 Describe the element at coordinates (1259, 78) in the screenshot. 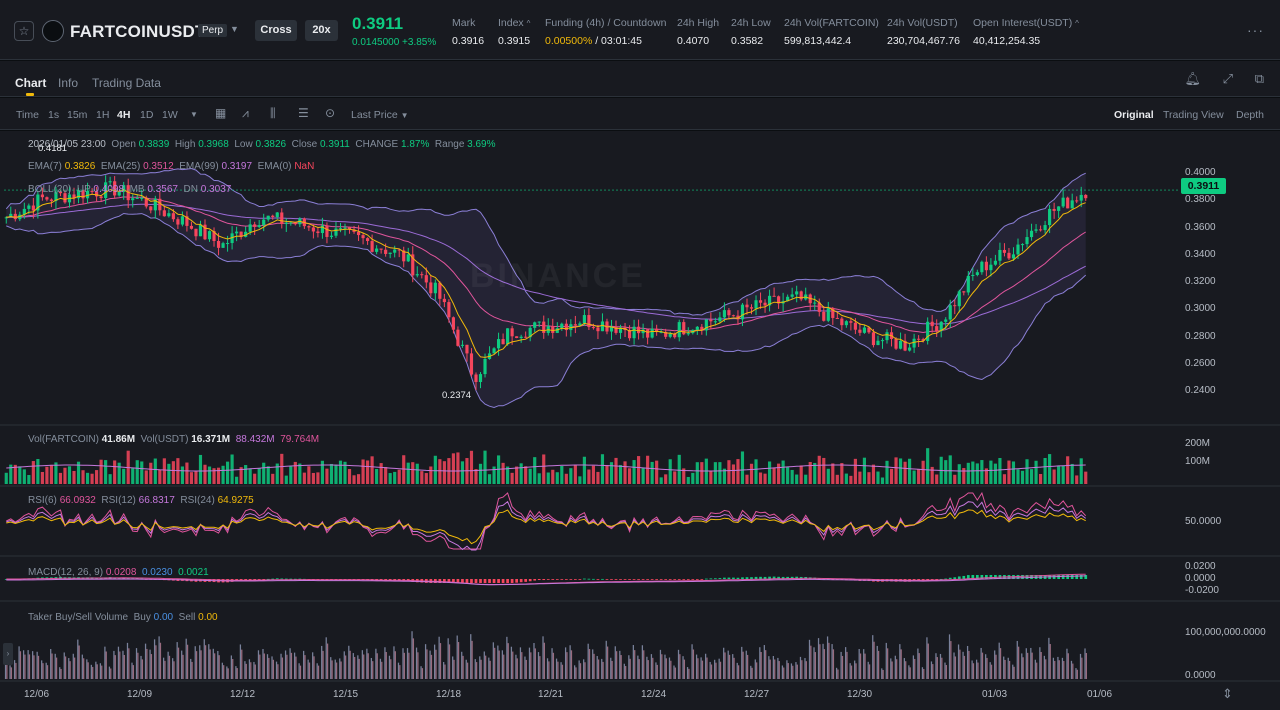

I see `popout-icon: ⧉` at that location.